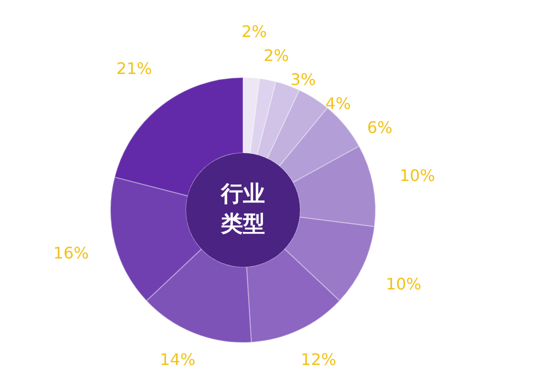 This screenshot has width=535, height=375. I want to click on data-label: 4%, so click(338, 104).